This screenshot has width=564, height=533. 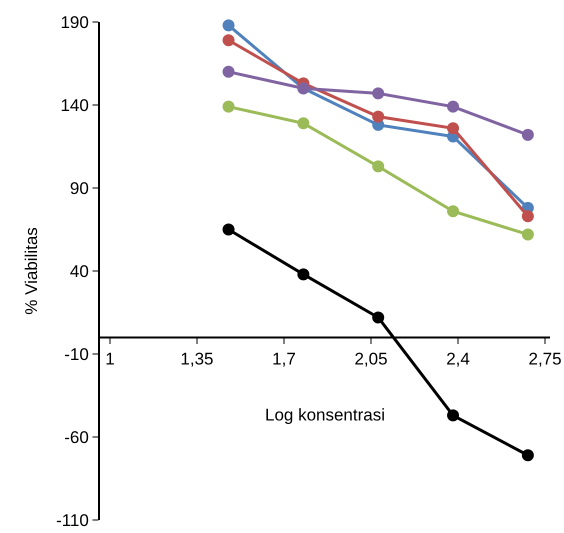 I want to click on y-axis-title: % Viabilitas, so click(x=32, y=271).